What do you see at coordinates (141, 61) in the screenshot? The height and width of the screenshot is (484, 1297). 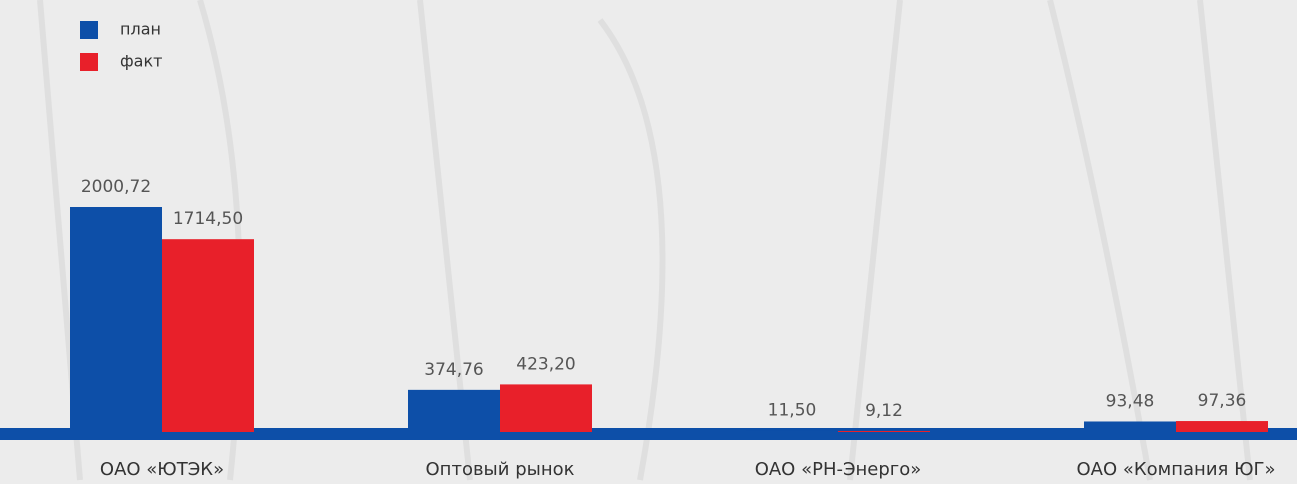 I see `legend-label: факт` at bounding box center [141, 61].